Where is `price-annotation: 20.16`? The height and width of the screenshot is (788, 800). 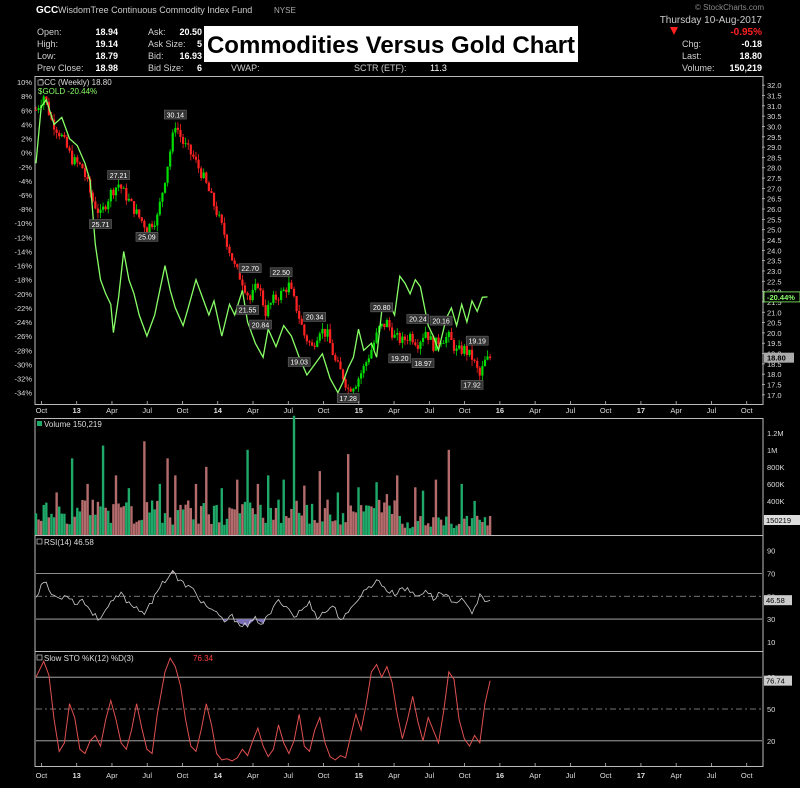 price-annotation: 20.16 is located at coordinates (441, 321).